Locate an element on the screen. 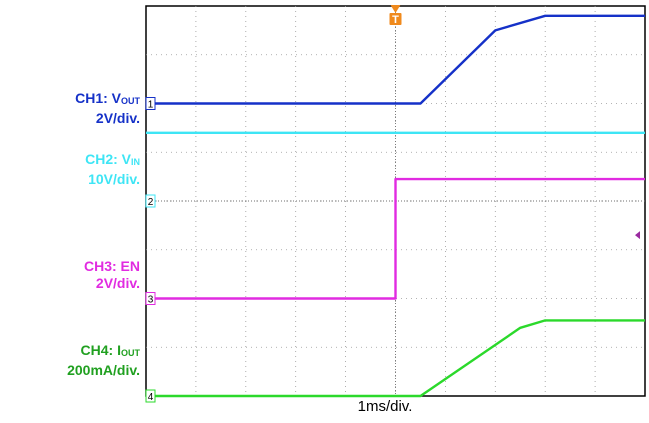 The height and width of the screenshot is (423, 649). ch1-marker-label: 1 is located at coordinates (151, 105).